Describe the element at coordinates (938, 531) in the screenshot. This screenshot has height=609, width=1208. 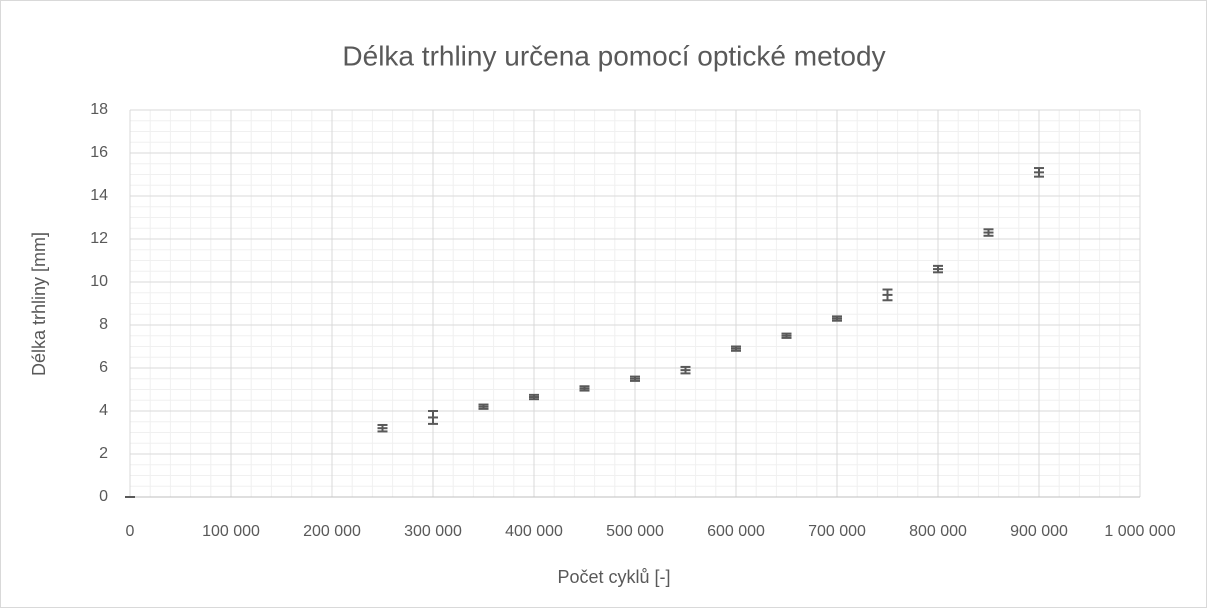
I see `x-tick-label: 800 000` at that location.